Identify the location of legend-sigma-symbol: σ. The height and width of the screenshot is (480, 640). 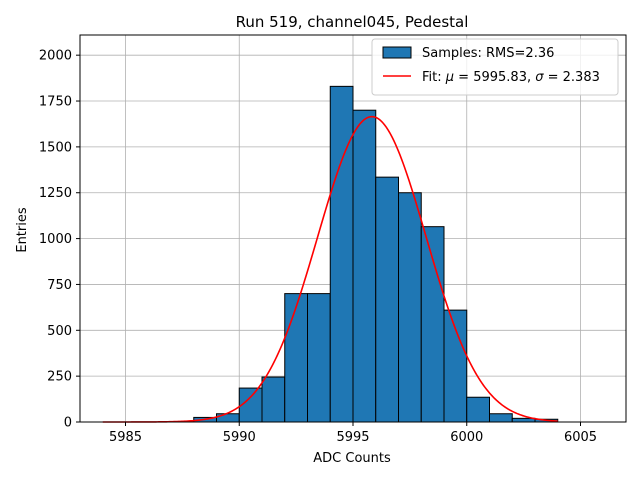
(539, 77).